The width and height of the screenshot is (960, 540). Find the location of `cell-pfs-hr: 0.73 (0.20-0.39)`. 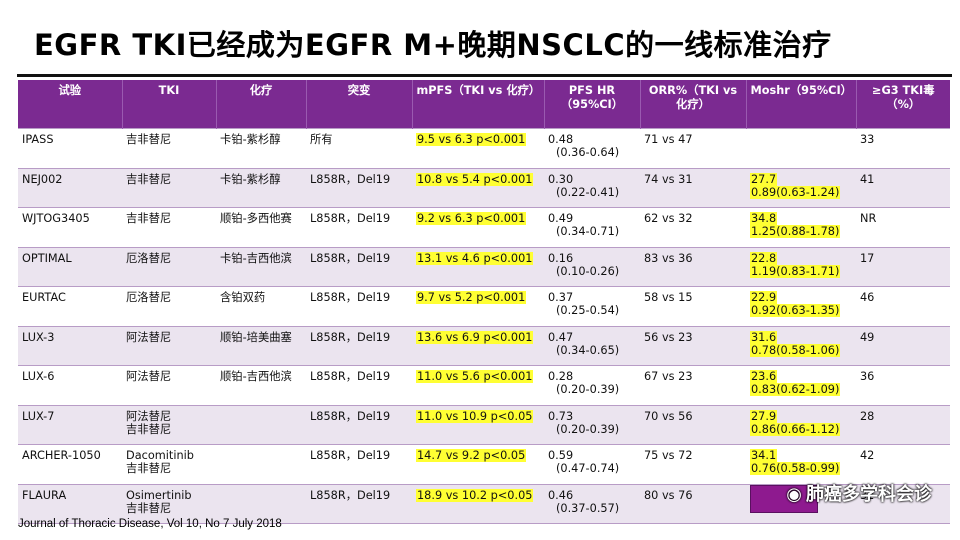

cell-pfs-hr: 0.73 (0.20-0.39) is located at coordinates (592, 424).